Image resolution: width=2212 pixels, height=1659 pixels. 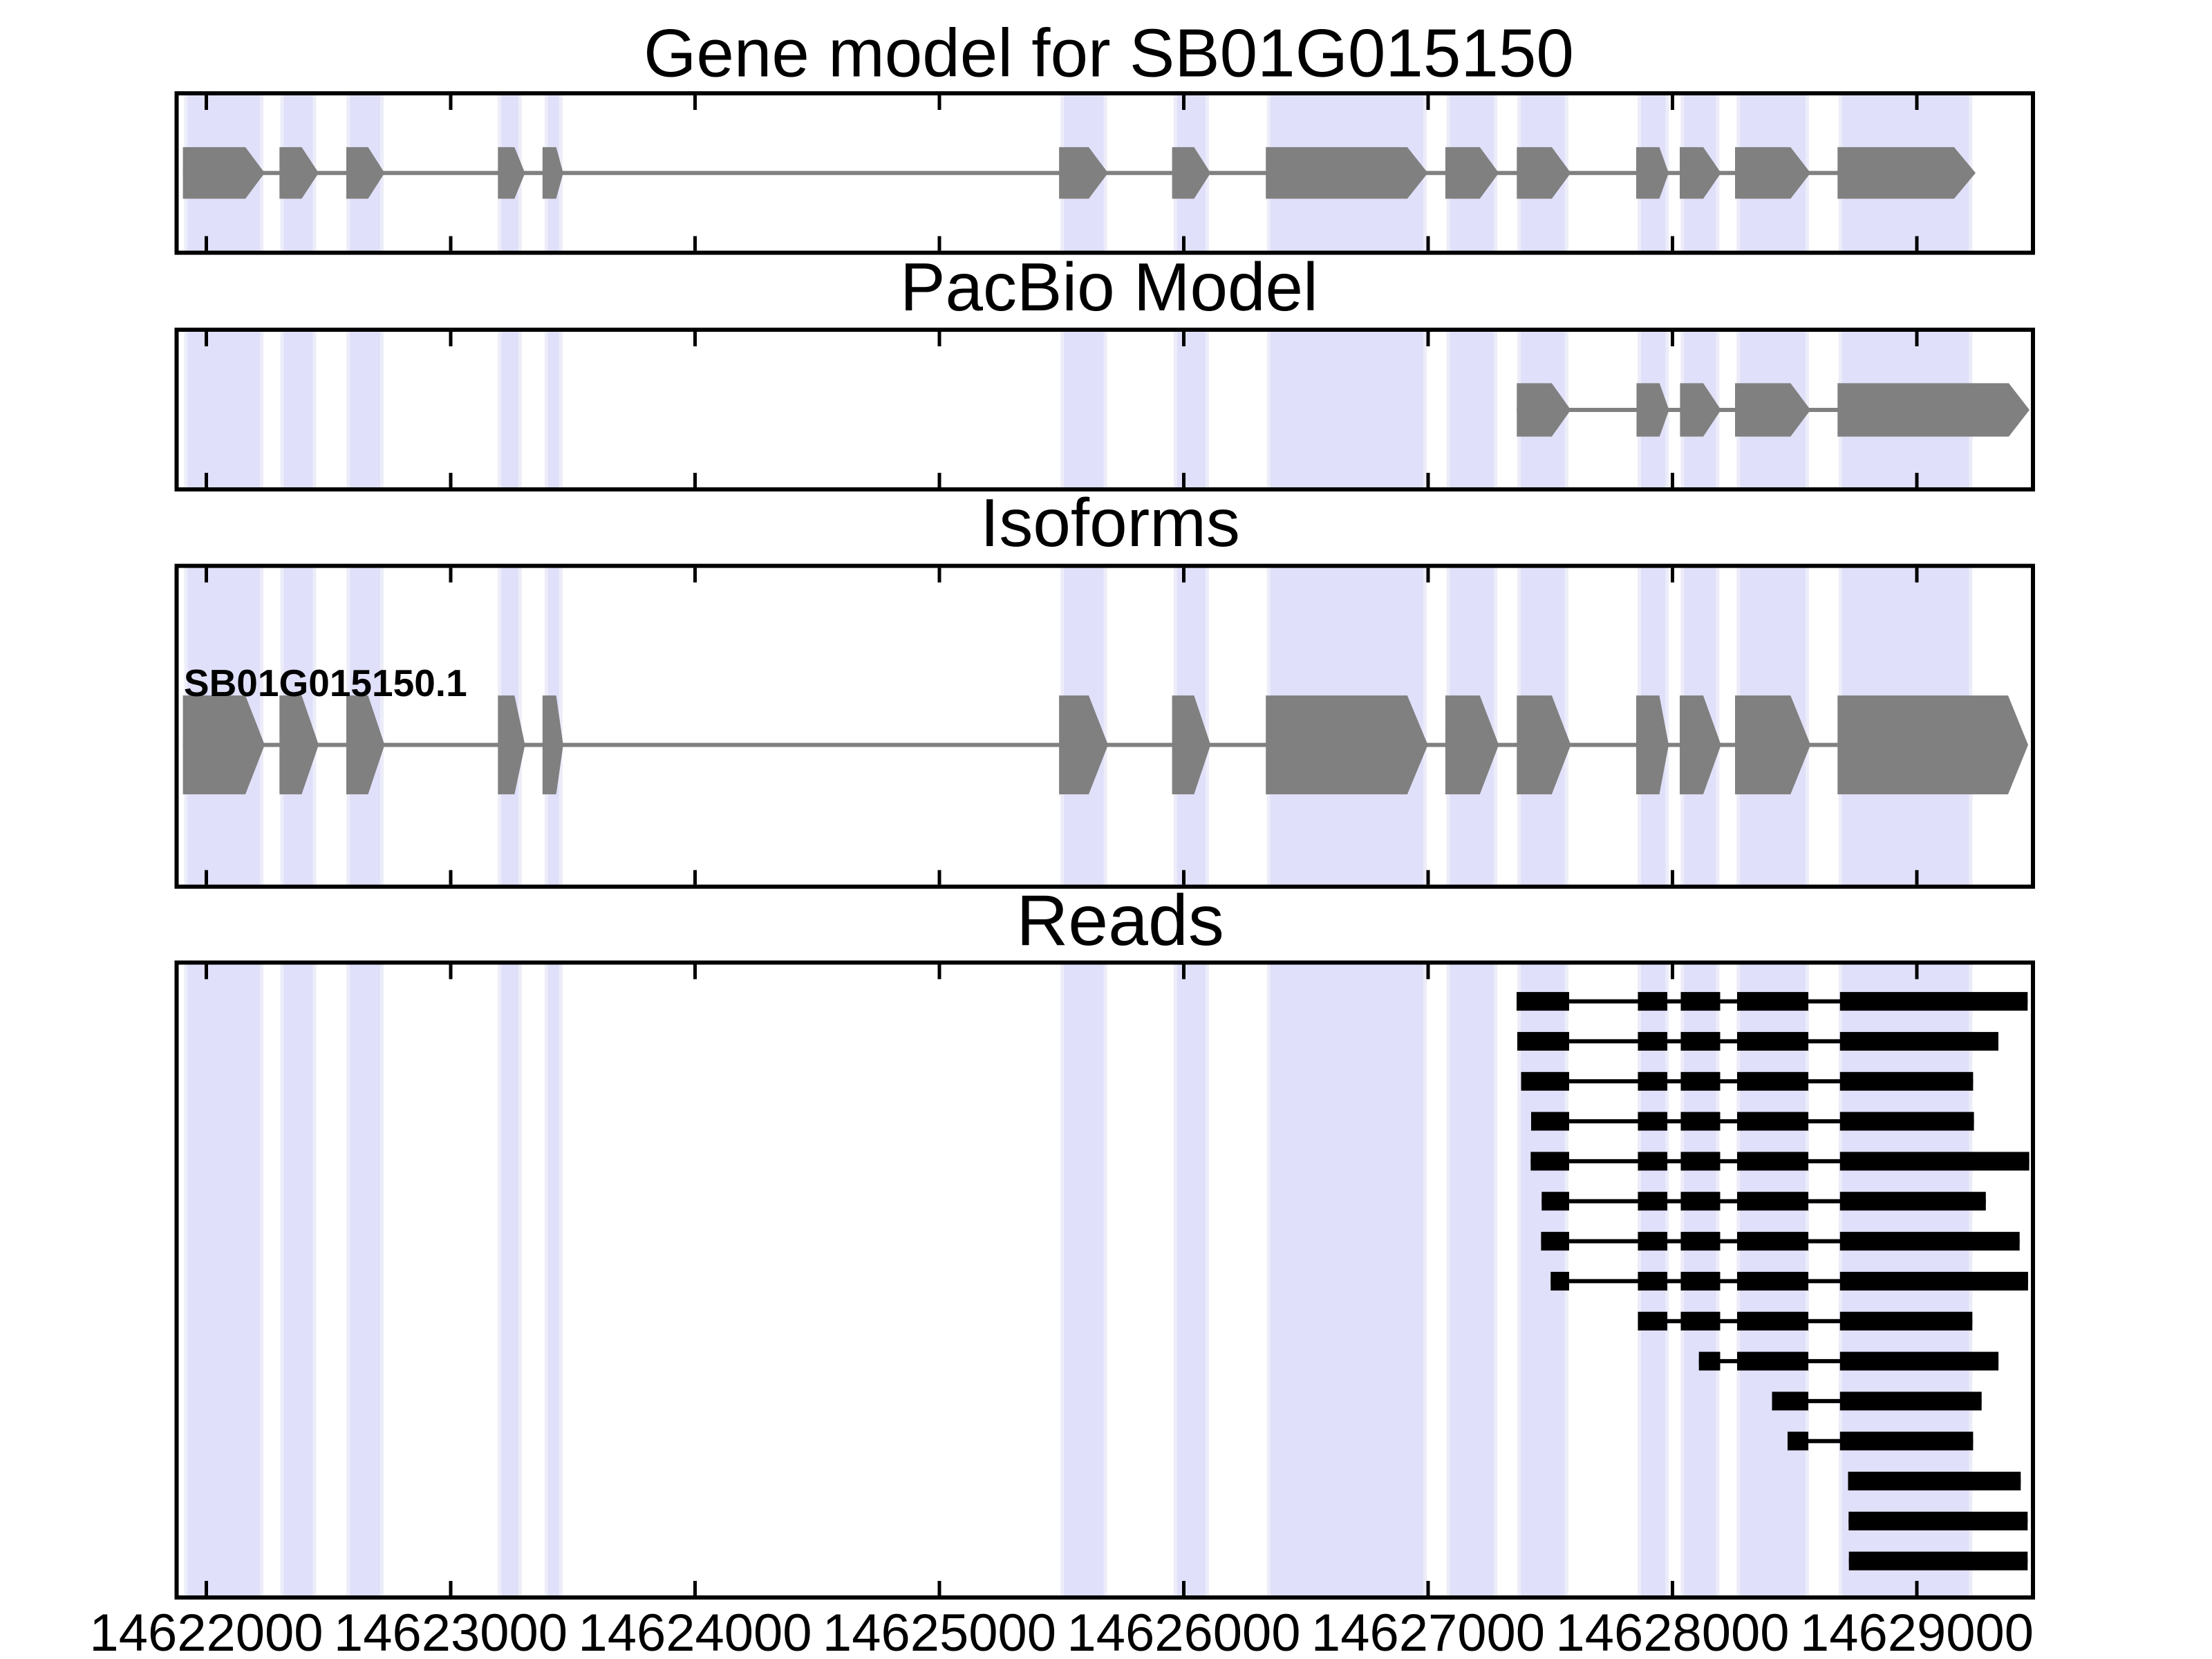 What do you see at coordinates (1428, 1632) in the screenshot?
I see `svg-text: 14627000` at bounding box center [1428, 1632].